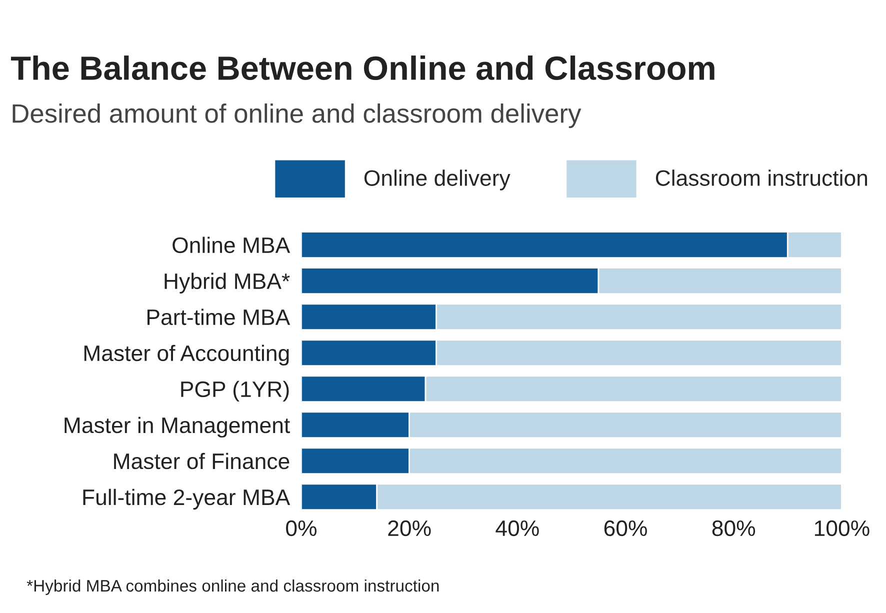 Image resolution: width=886 pixels, height=613 pixels. What do you see at coordinates (409, 528) in the screenshot?
I see `x-tick-label: 20%` at bounding box center [409, 528].